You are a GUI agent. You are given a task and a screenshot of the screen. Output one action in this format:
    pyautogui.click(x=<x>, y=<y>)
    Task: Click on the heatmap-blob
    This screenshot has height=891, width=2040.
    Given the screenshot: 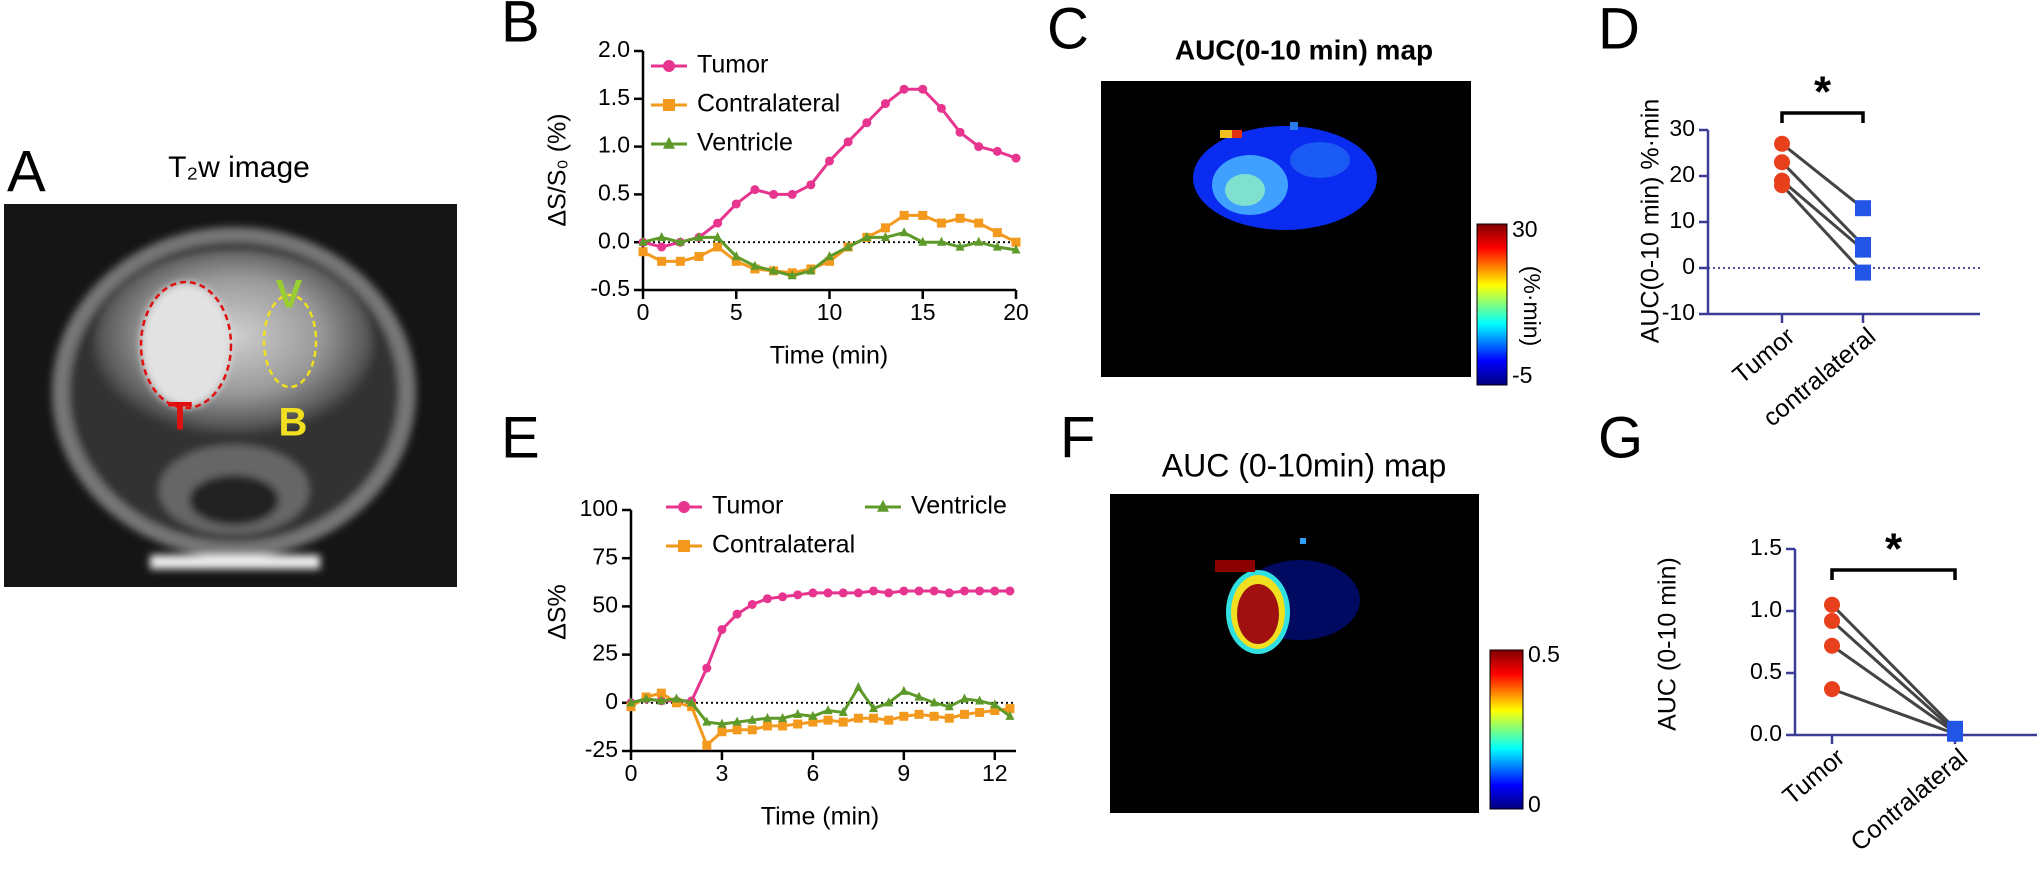 What is the action you would take?
    pyautogui.click(x=1287, y=596)
    